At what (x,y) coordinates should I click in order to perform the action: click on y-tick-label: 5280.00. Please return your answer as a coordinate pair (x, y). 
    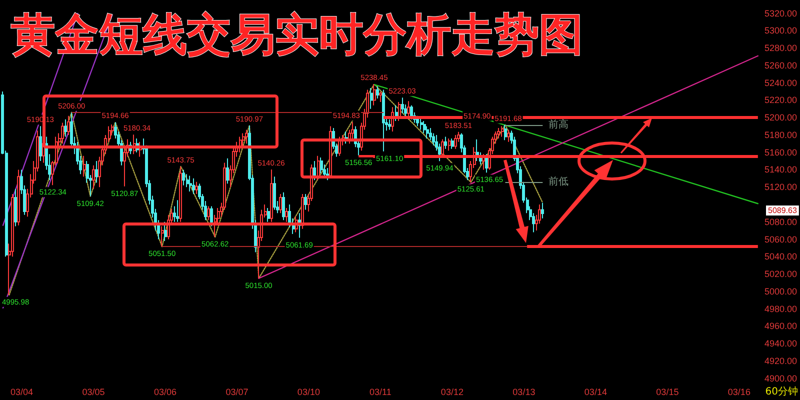
    Looking at the image, I should click on (781, 48).